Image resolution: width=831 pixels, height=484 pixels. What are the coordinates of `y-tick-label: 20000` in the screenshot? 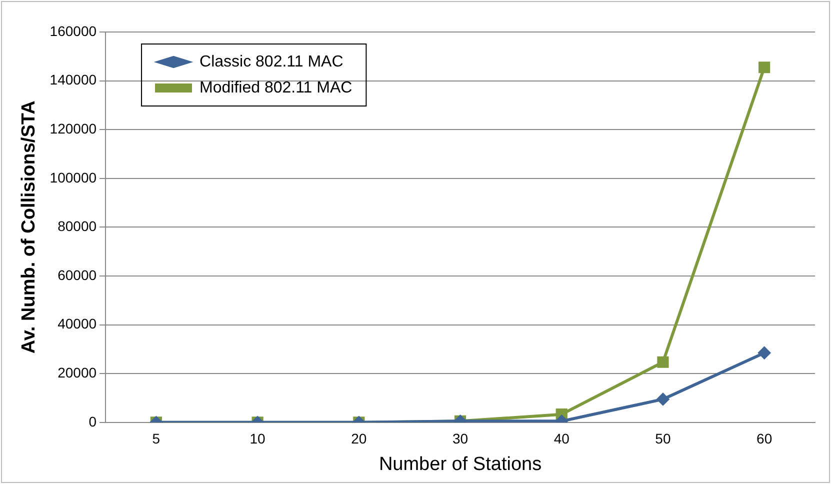 It's located at (77, 372).